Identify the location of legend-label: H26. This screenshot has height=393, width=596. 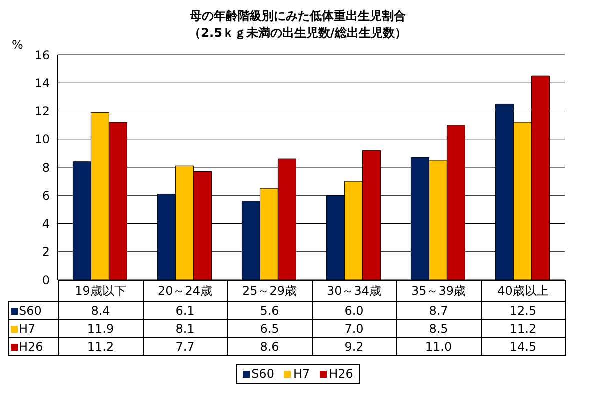
(341, 374).